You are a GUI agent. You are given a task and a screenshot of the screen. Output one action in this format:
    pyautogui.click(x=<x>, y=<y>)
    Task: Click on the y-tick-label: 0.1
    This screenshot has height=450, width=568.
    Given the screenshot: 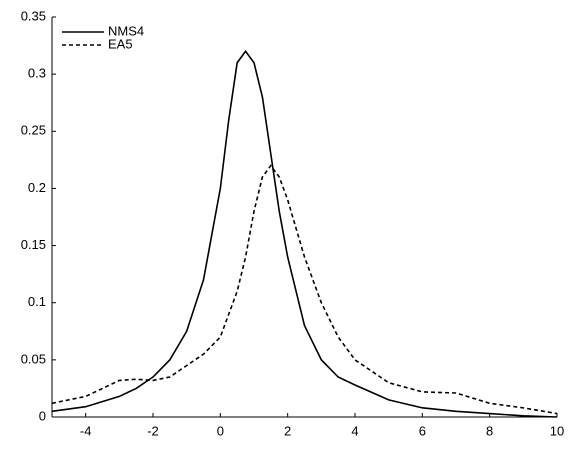 What is the action you would take?
    pyautogui.click(x=37, y=301)
    